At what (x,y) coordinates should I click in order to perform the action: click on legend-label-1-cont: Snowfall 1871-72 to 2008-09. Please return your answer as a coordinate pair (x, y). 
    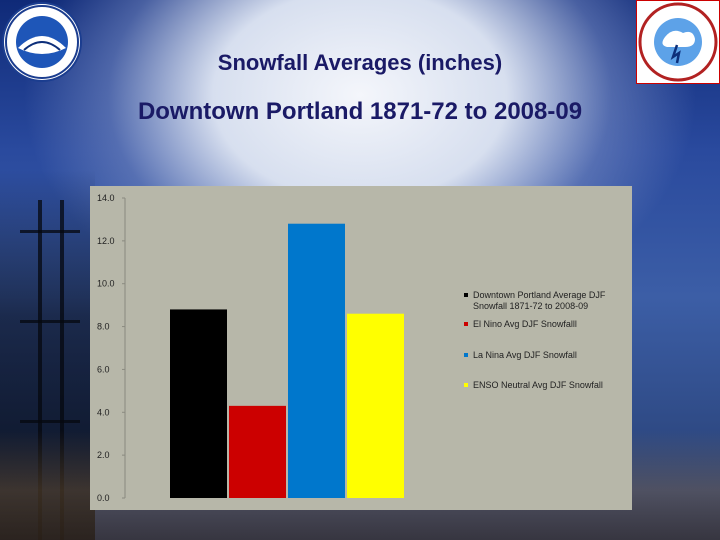
    Looking at the image, I should click on (530, 306).